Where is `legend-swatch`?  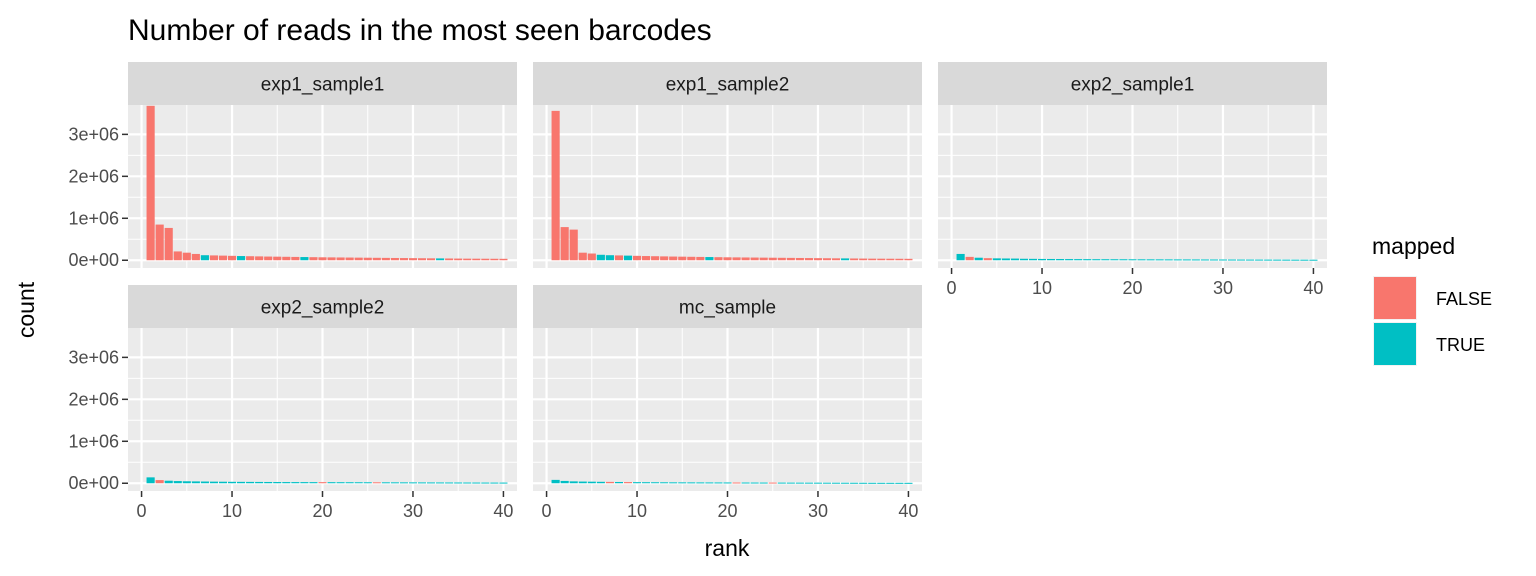
legend-swatch is located at coordinates (1395, 344).